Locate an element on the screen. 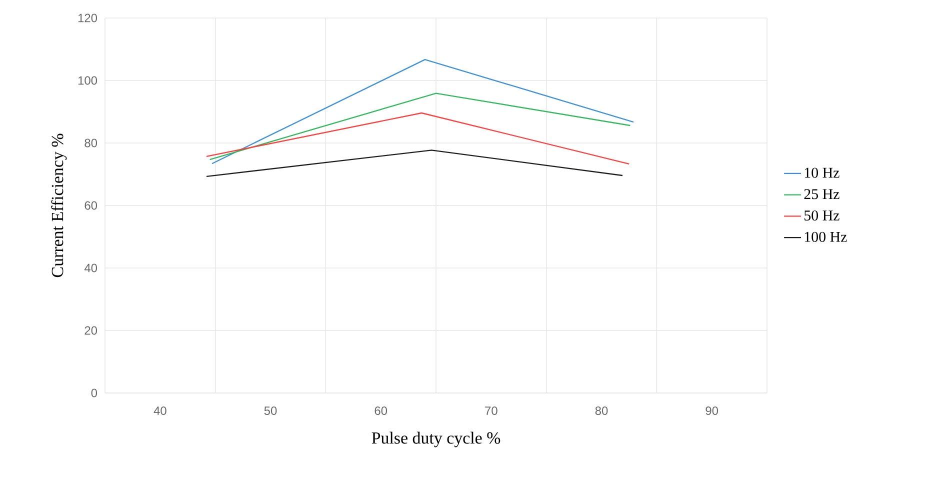  x-tick-label: 50 is located at coordinates (270, 410).